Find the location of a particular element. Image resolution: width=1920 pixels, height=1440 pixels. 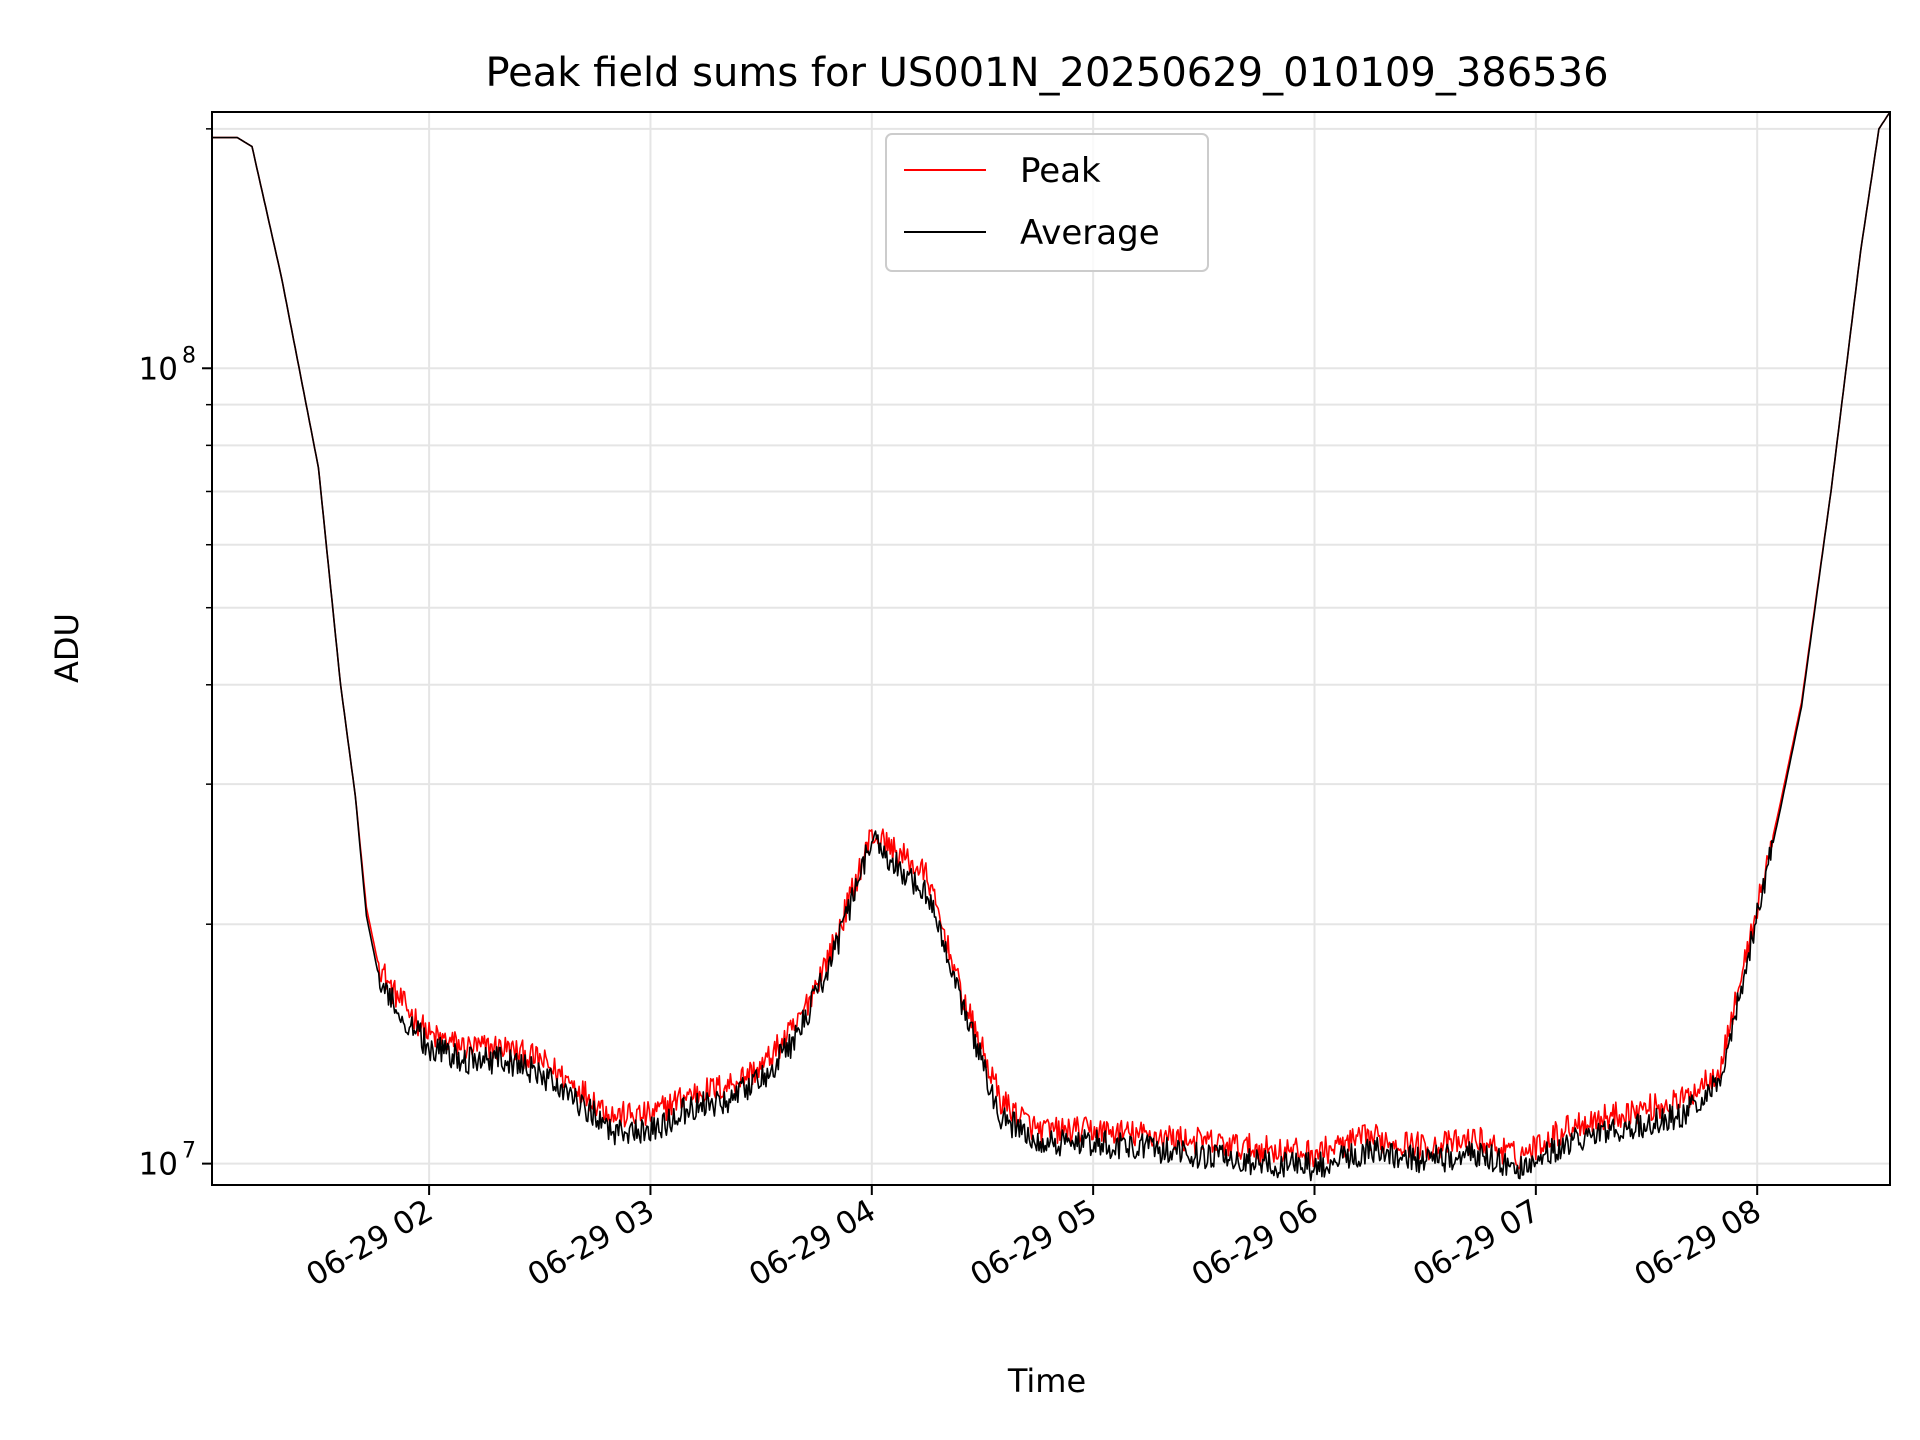

x-tick-label: 06-29 07 is located at coordinates (1476, 1243).